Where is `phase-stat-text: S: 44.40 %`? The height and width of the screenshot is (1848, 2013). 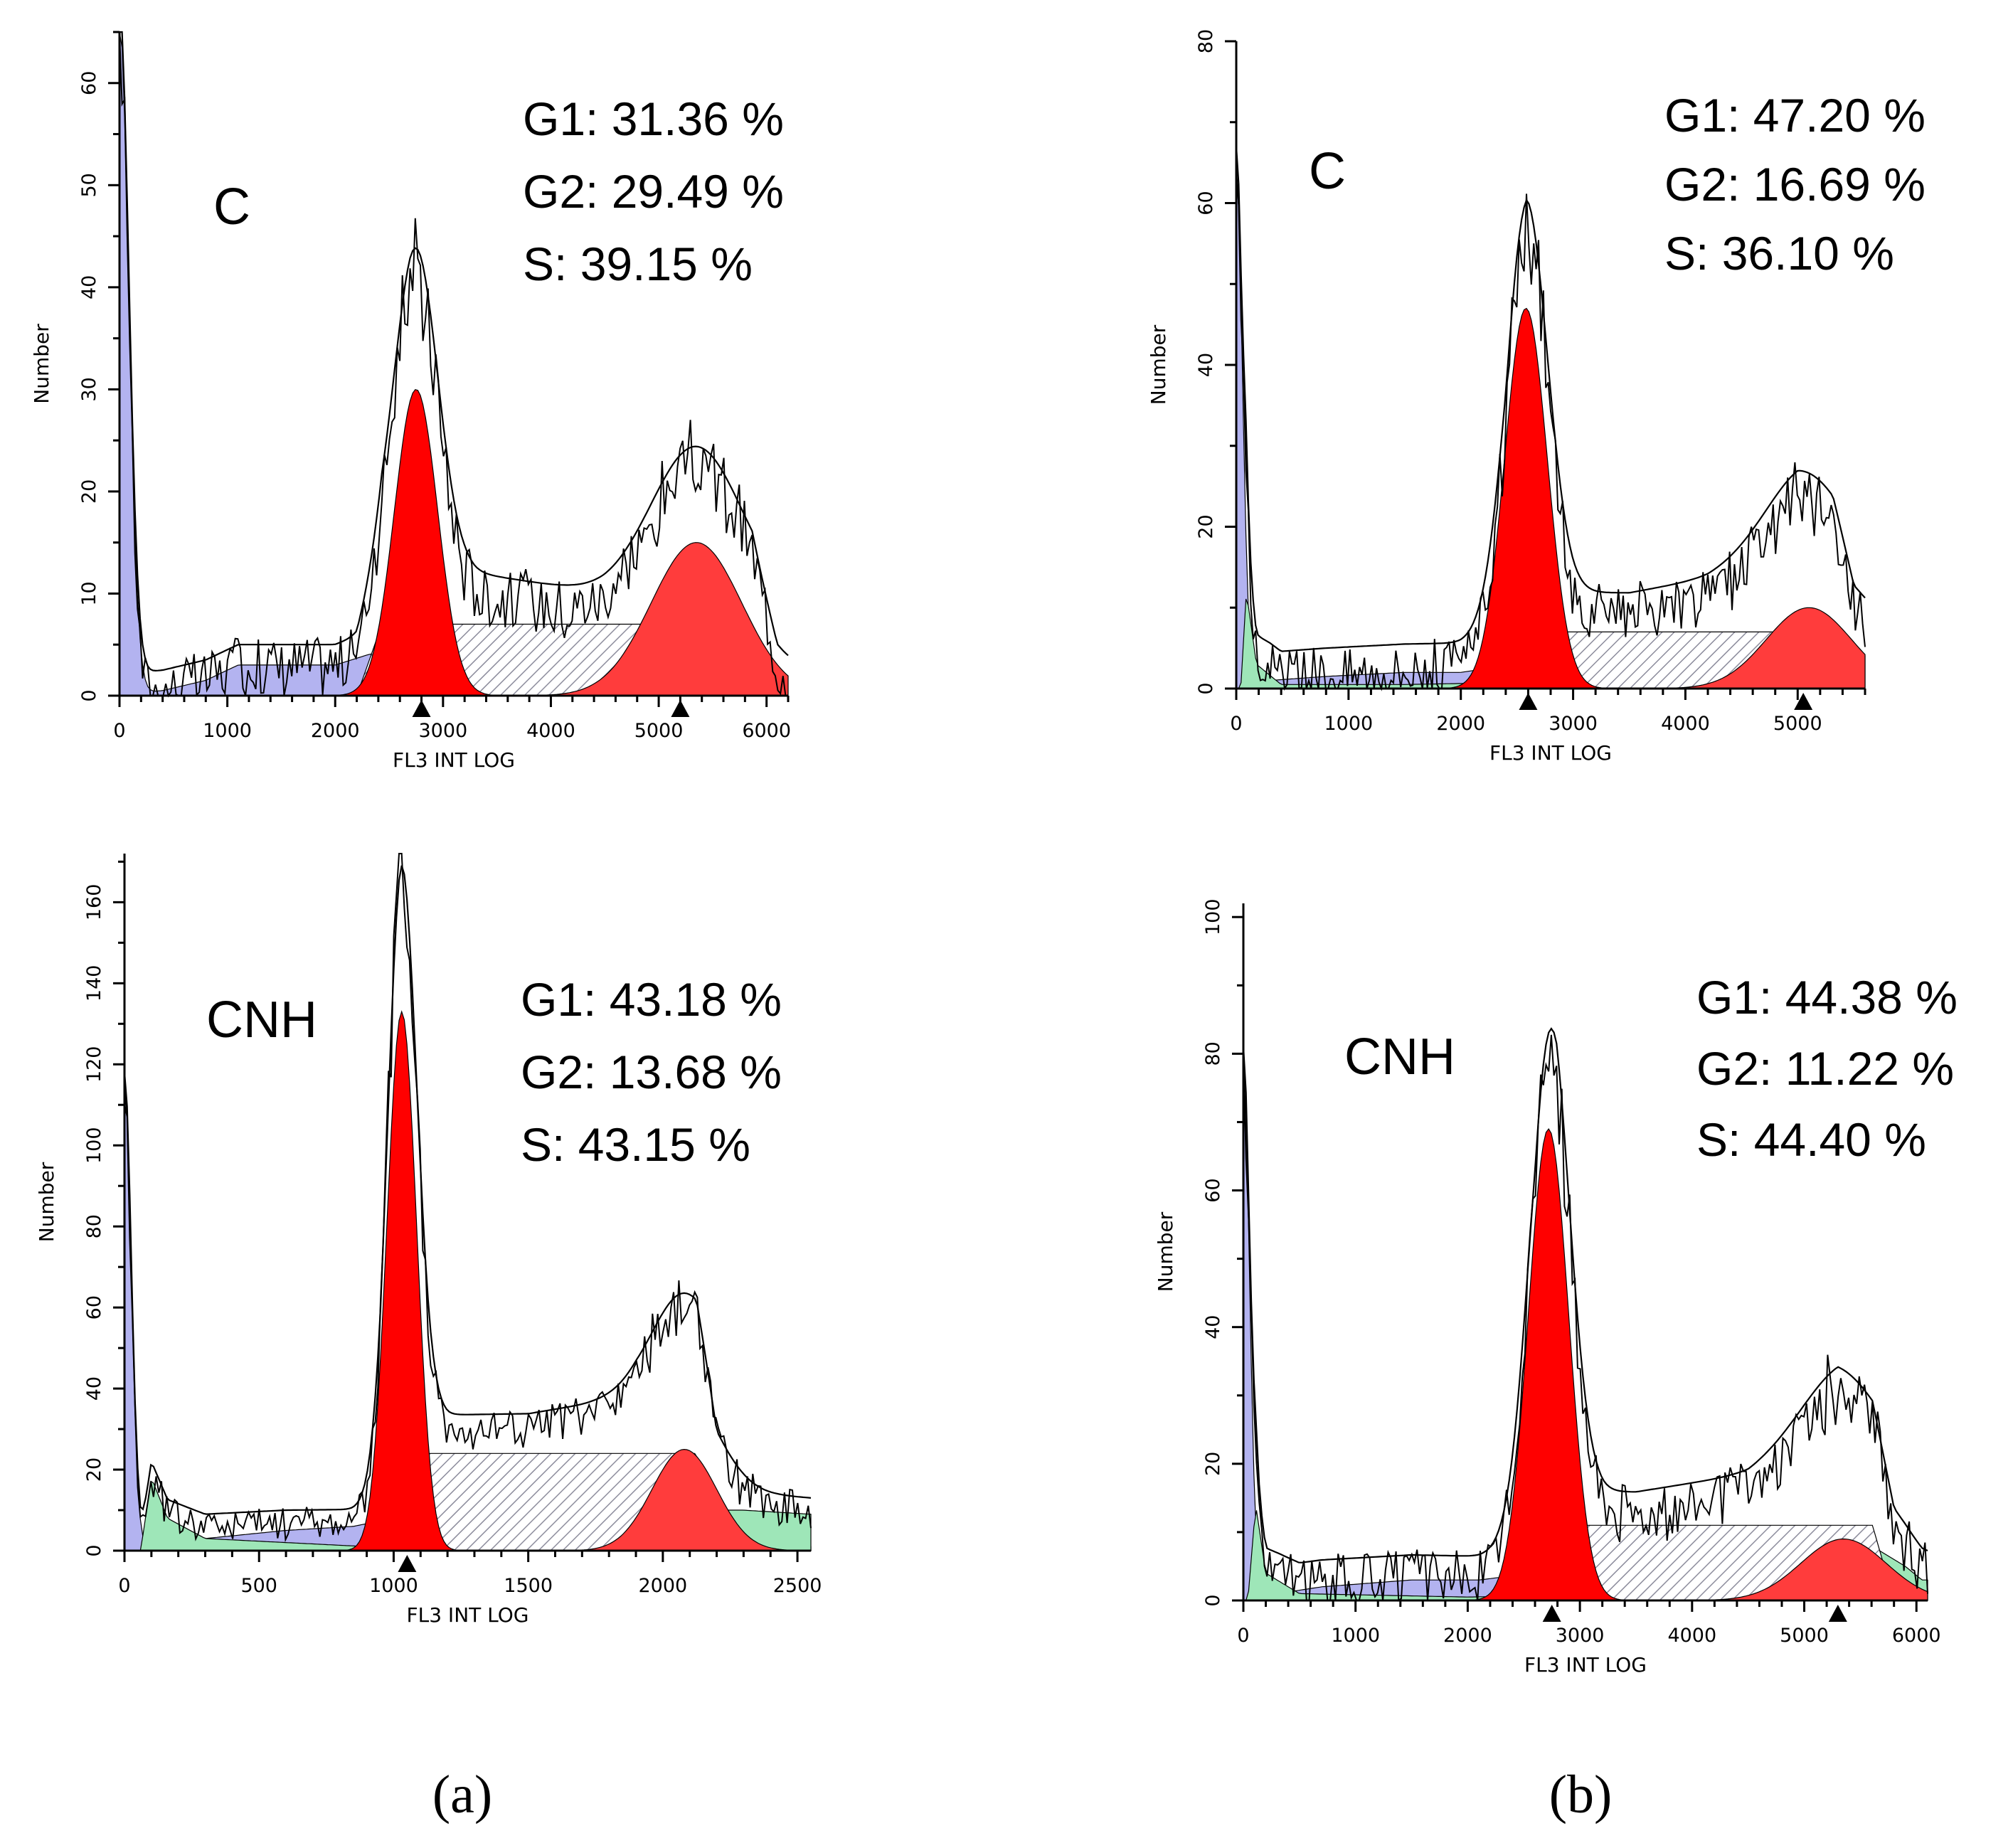 phase-stat-text: S: 44.40 % is located at coordinates (1811, 1139).